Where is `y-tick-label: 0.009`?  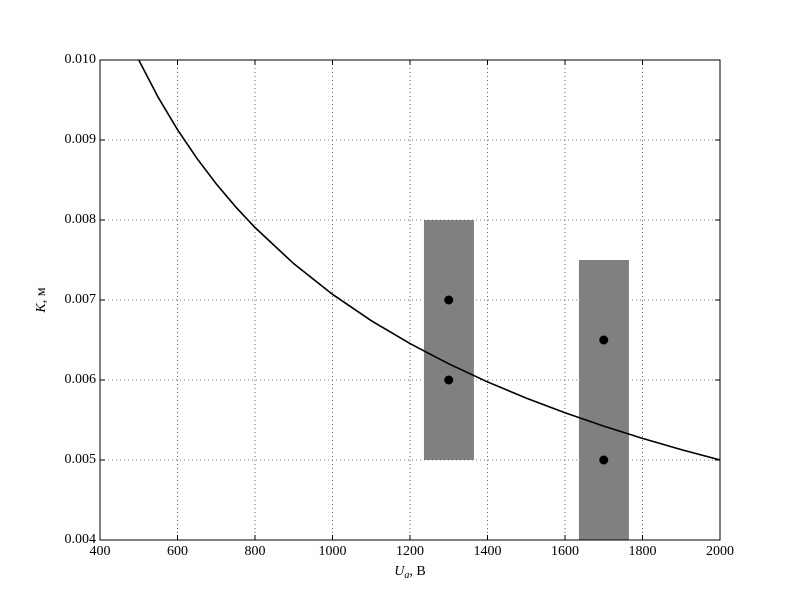
y-tick-label: 0.009 is located at coordinates (81, 139).